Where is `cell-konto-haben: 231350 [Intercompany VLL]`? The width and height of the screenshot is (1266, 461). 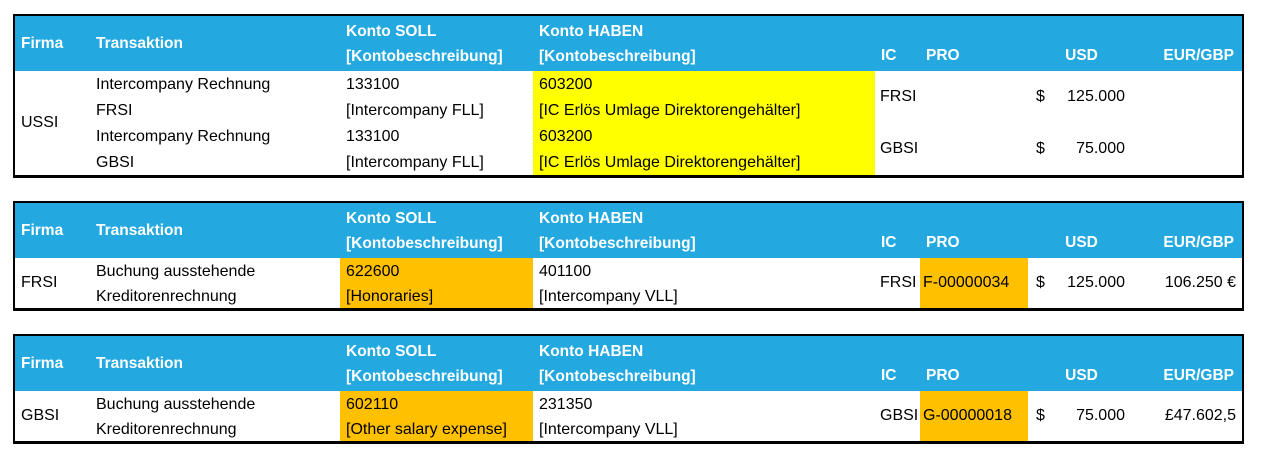 cell-konto-haben: 231350 [Intercompany VLL] is located at coordinates (608, 417).